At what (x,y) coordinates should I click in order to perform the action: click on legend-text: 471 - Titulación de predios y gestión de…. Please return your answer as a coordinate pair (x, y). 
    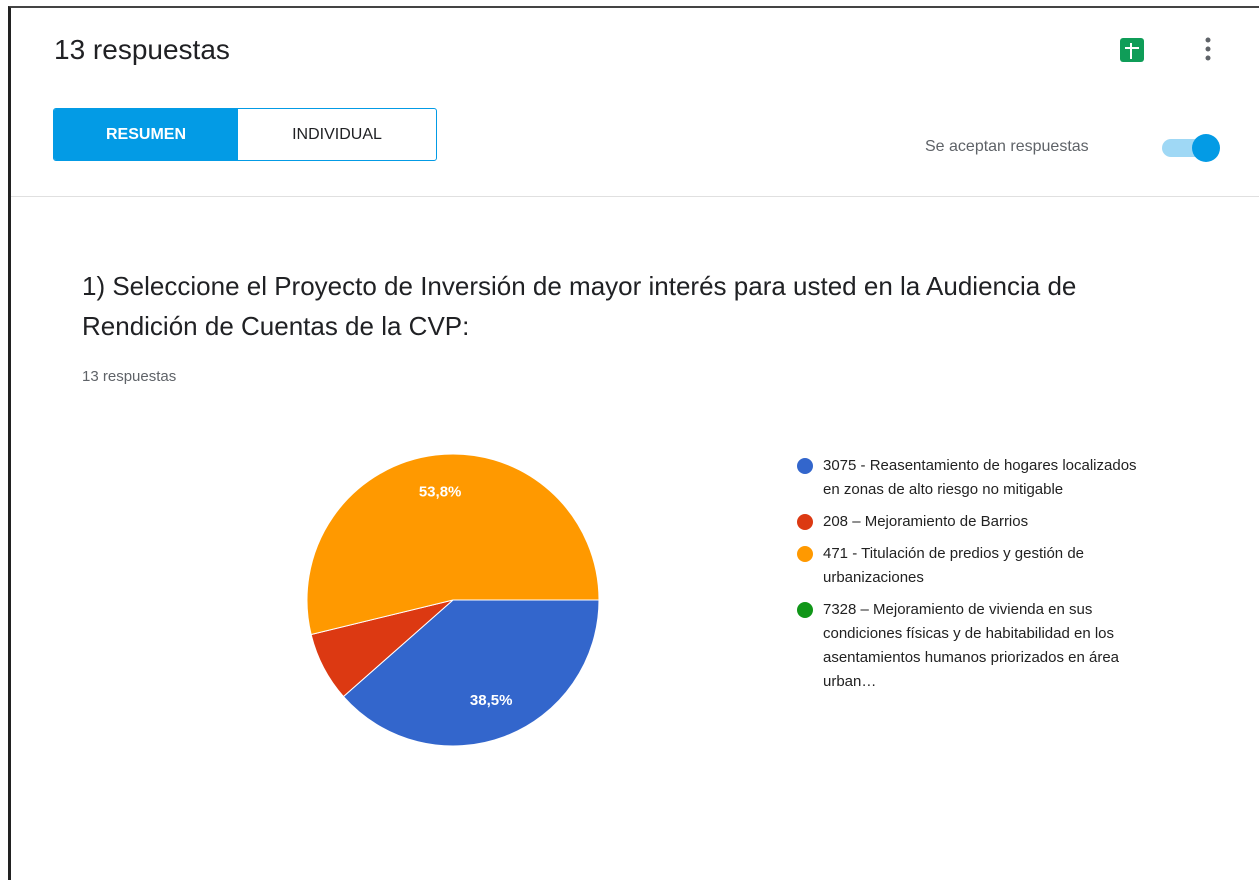
    Looking at the image, I should click on (953, 565).